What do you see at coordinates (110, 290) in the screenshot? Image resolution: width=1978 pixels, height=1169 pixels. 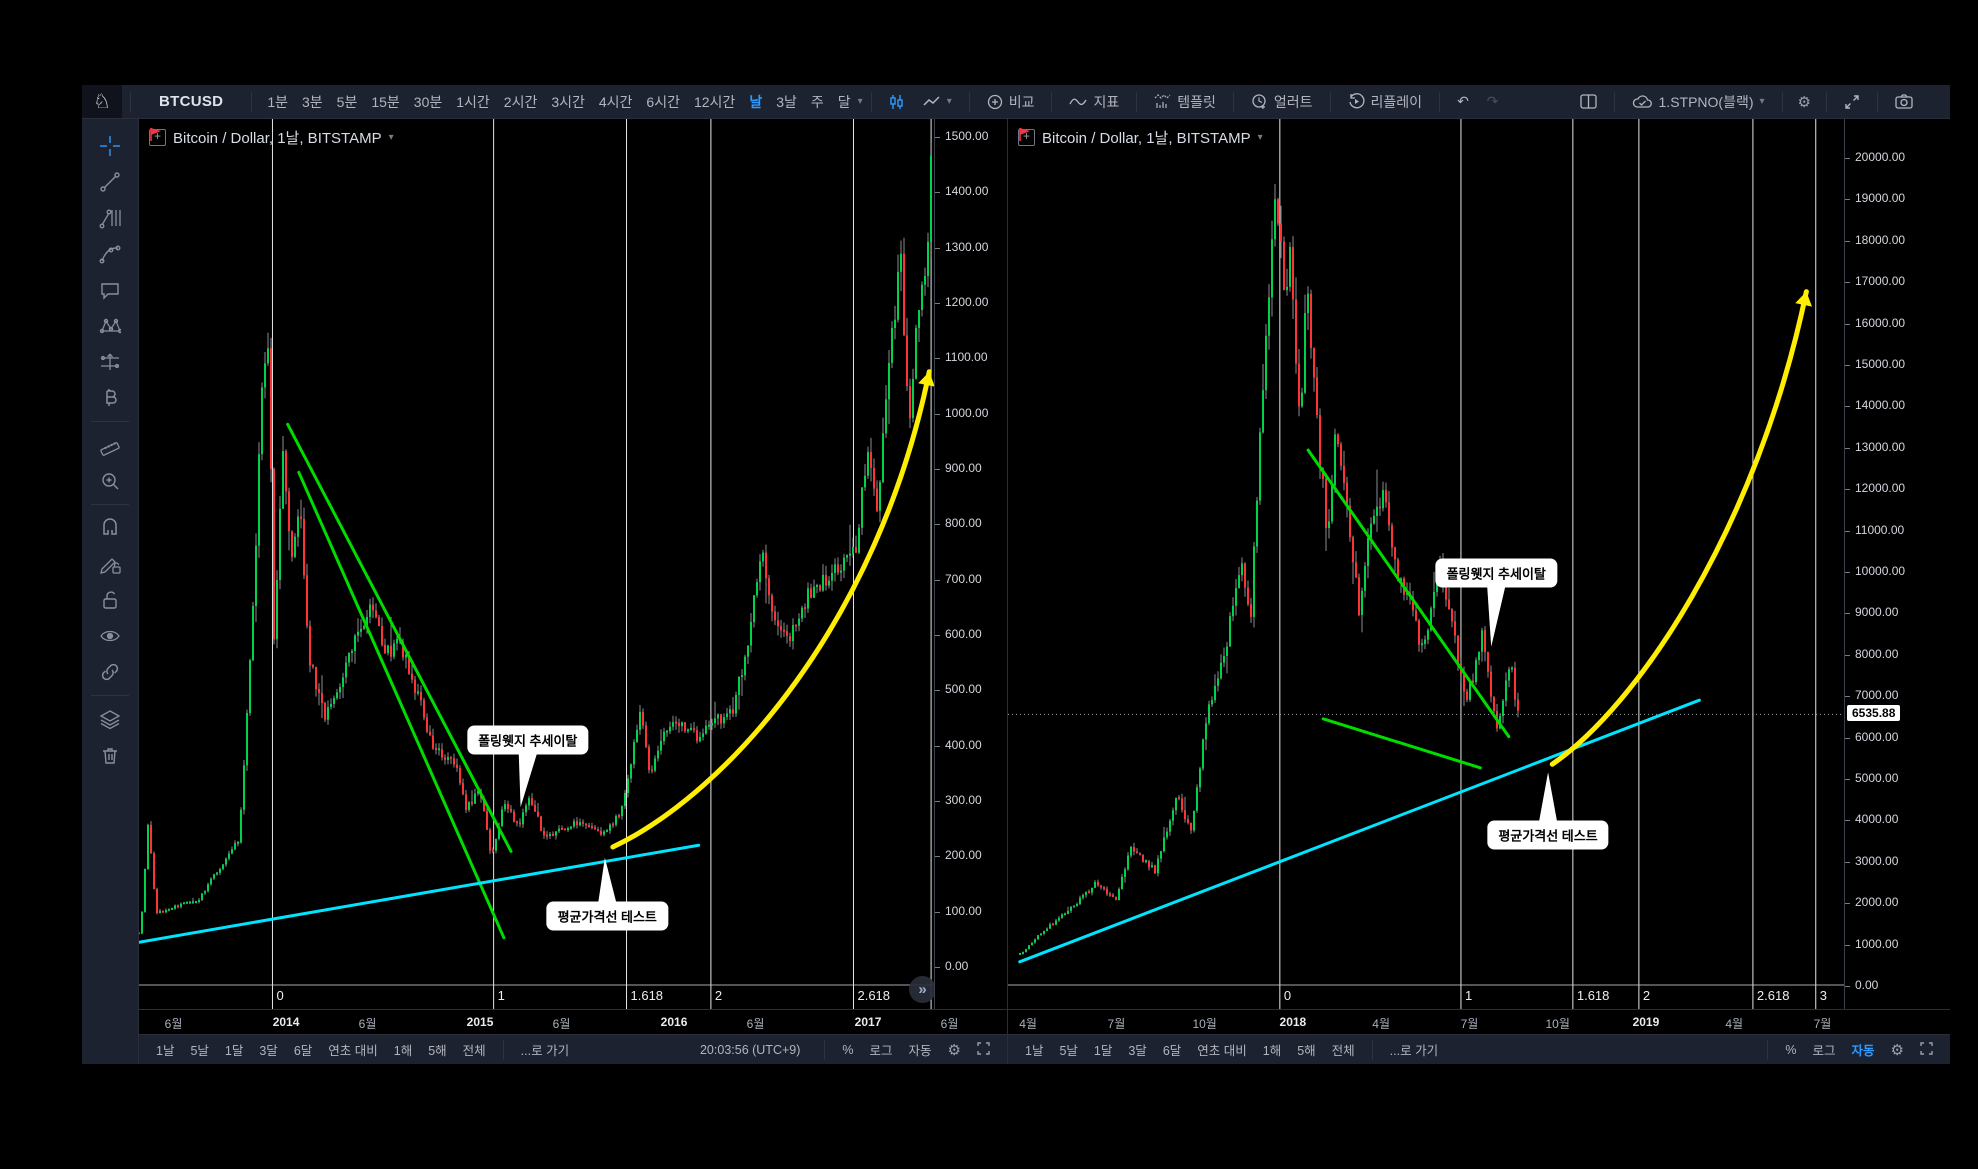 I see `sidebar-text-note-tool` at bounding box center [110, 290].